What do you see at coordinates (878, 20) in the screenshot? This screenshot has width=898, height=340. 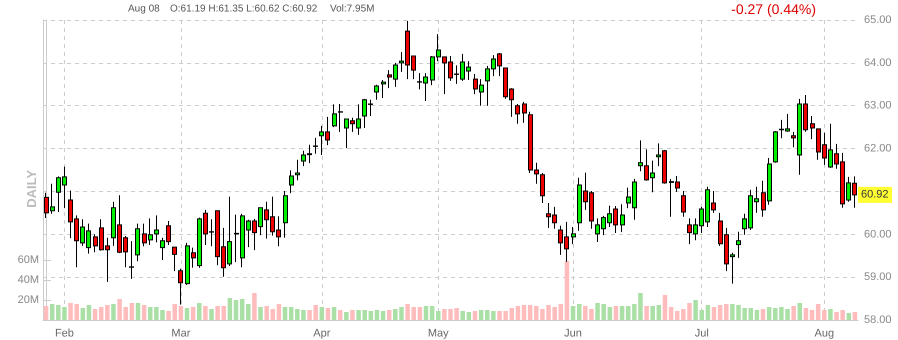 I see `y-tick-label: 65.00` at bounding box center [878, 20].